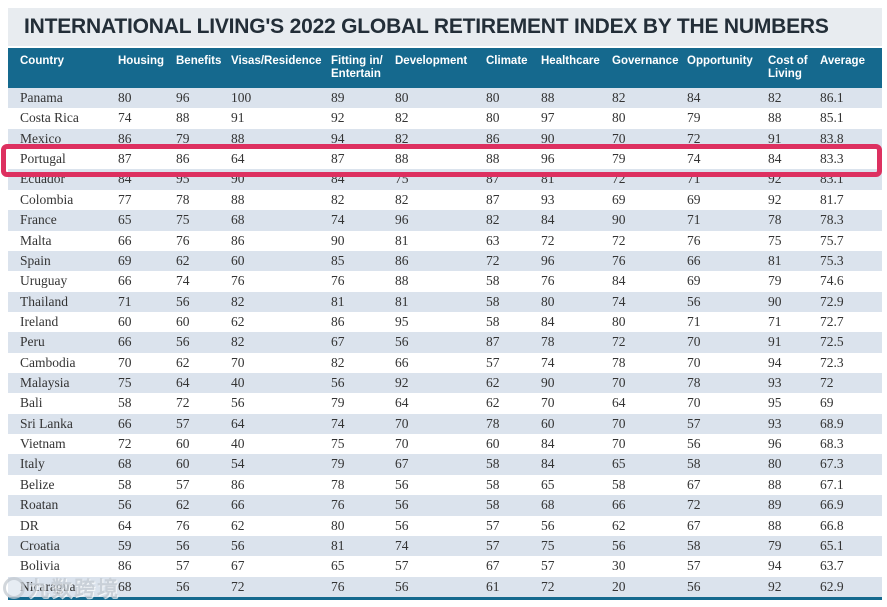  What do you see at coordinates (445, 301) in the screenshot?
I see `table-row-thailand: Thailand 71 56 82 81 81 58 80 74 56 90 72.9` at bounding box center [445, 301].